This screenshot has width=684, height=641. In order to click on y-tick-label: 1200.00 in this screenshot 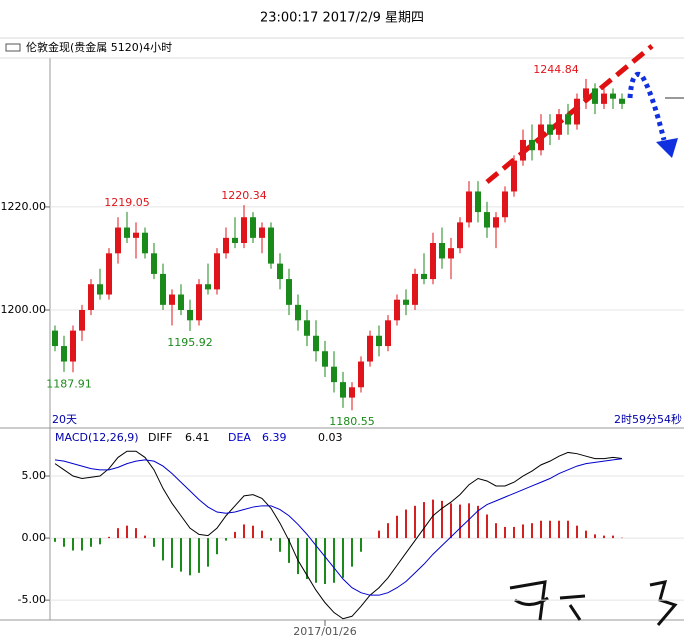, I will do `click(24, 309)`.